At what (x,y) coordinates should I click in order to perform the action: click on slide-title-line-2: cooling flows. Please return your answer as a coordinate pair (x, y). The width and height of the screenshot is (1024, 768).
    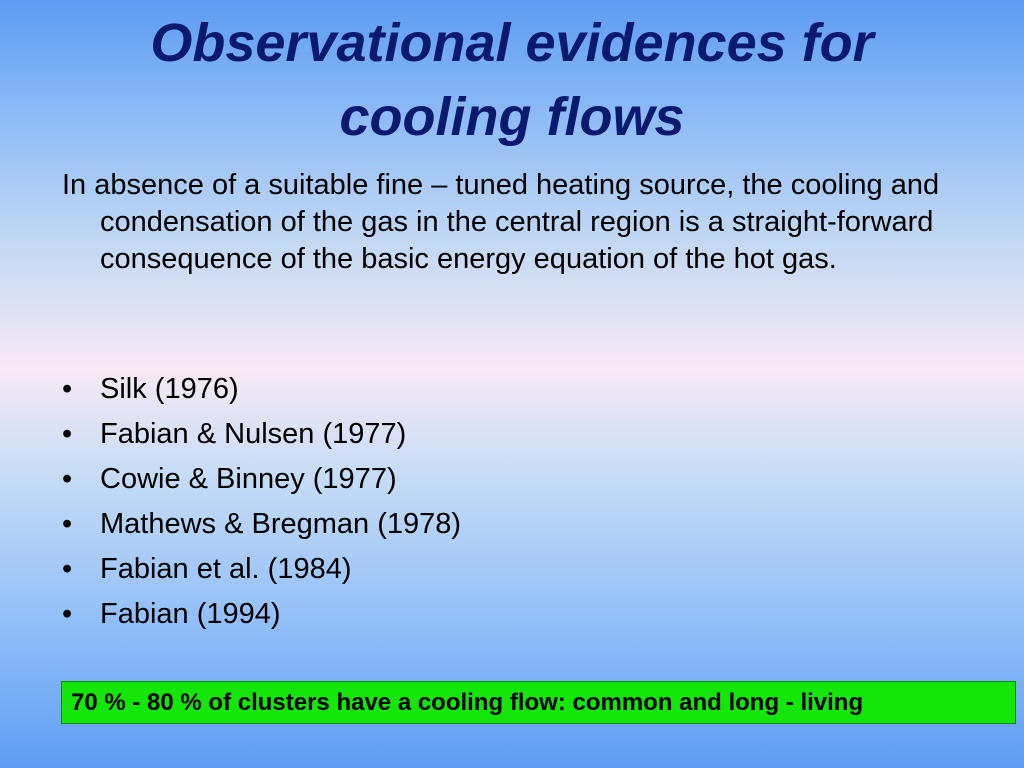
    Looking at the image, I should click on (512, 117).